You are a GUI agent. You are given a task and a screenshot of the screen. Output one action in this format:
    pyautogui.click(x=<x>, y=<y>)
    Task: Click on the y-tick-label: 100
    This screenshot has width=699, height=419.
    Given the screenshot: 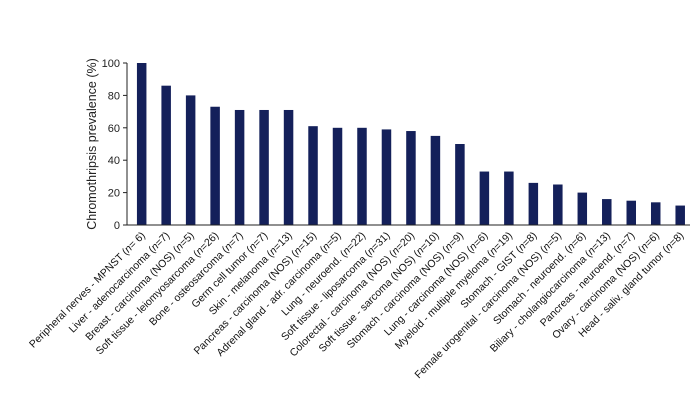 What is the action you would take?
    pyautogui.click(x=111, y=64)
    